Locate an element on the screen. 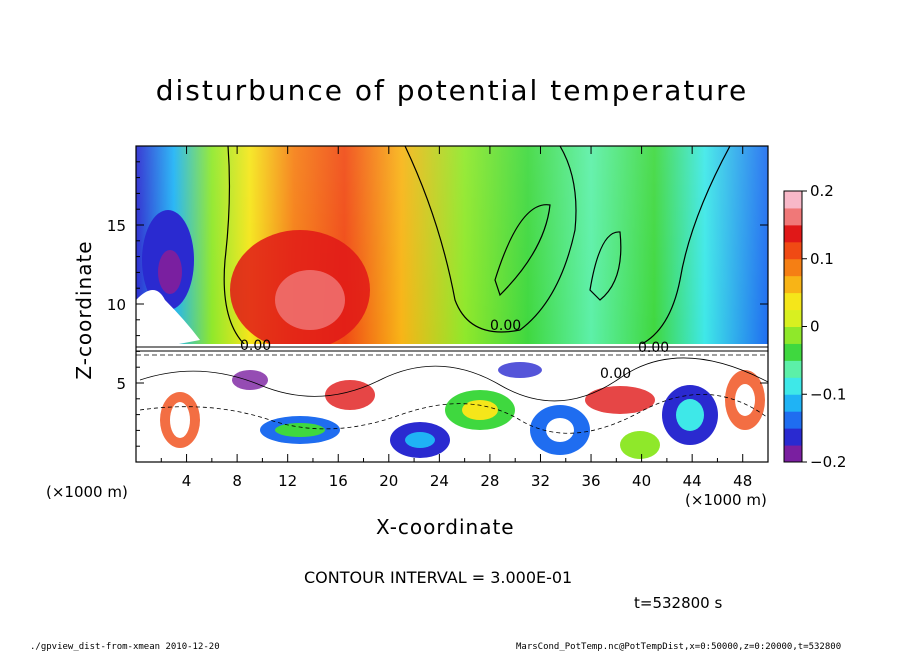 The width and height of the screenshot is (904, 654). x-tick-label: 4 is located at coordinates (187, 481).